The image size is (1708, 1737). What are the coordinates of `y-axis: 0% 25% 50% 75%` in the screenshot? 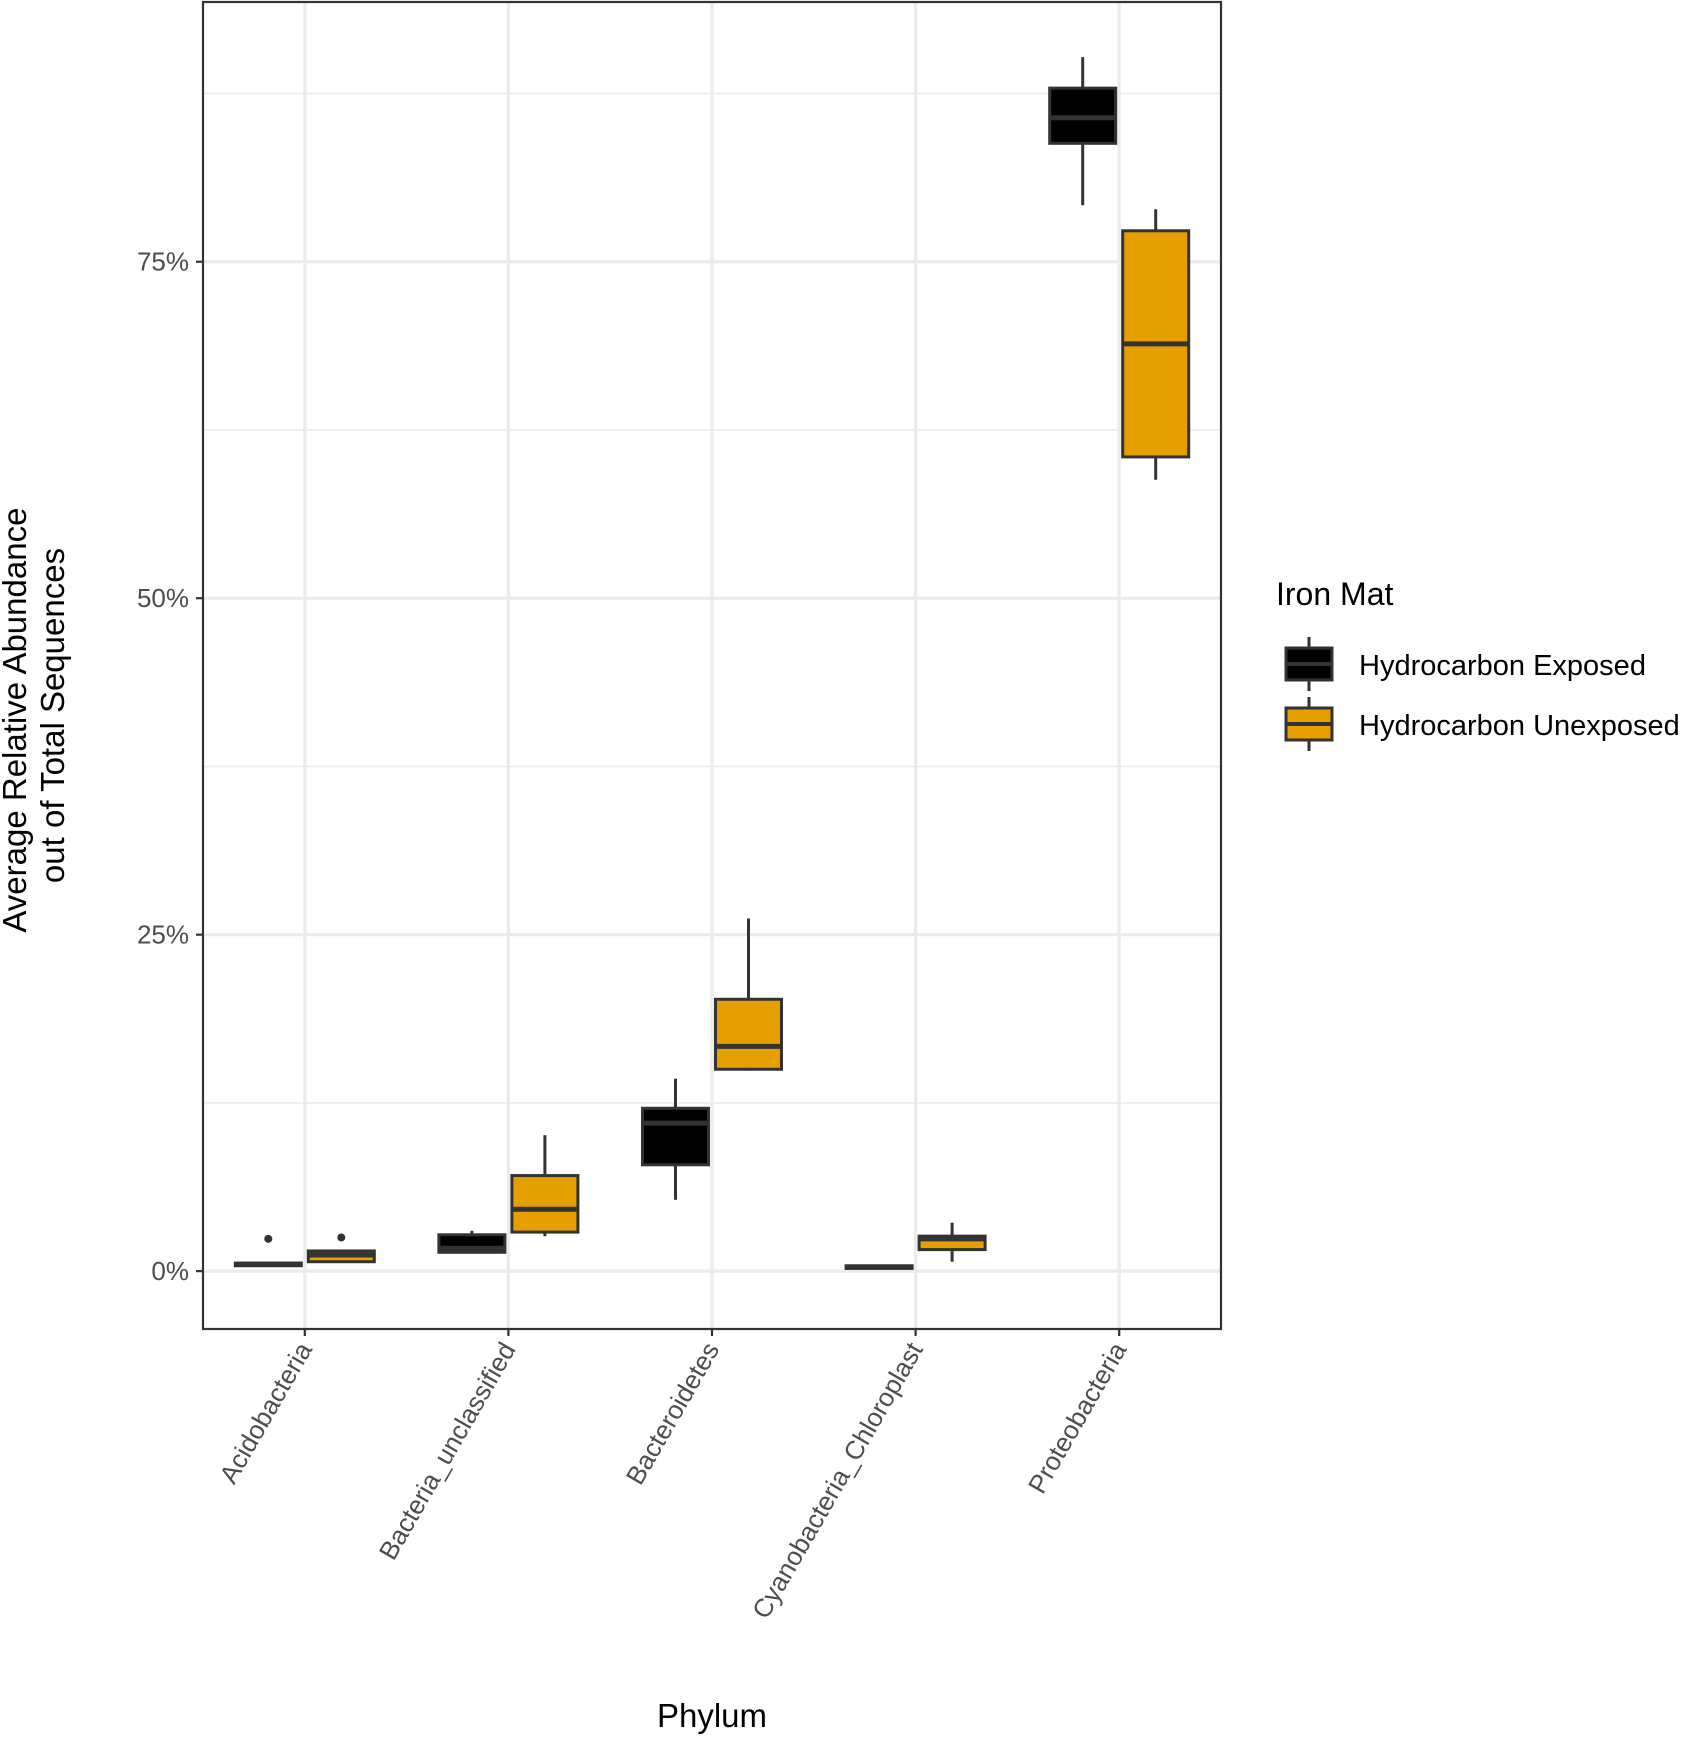 It's located at (170, 766).